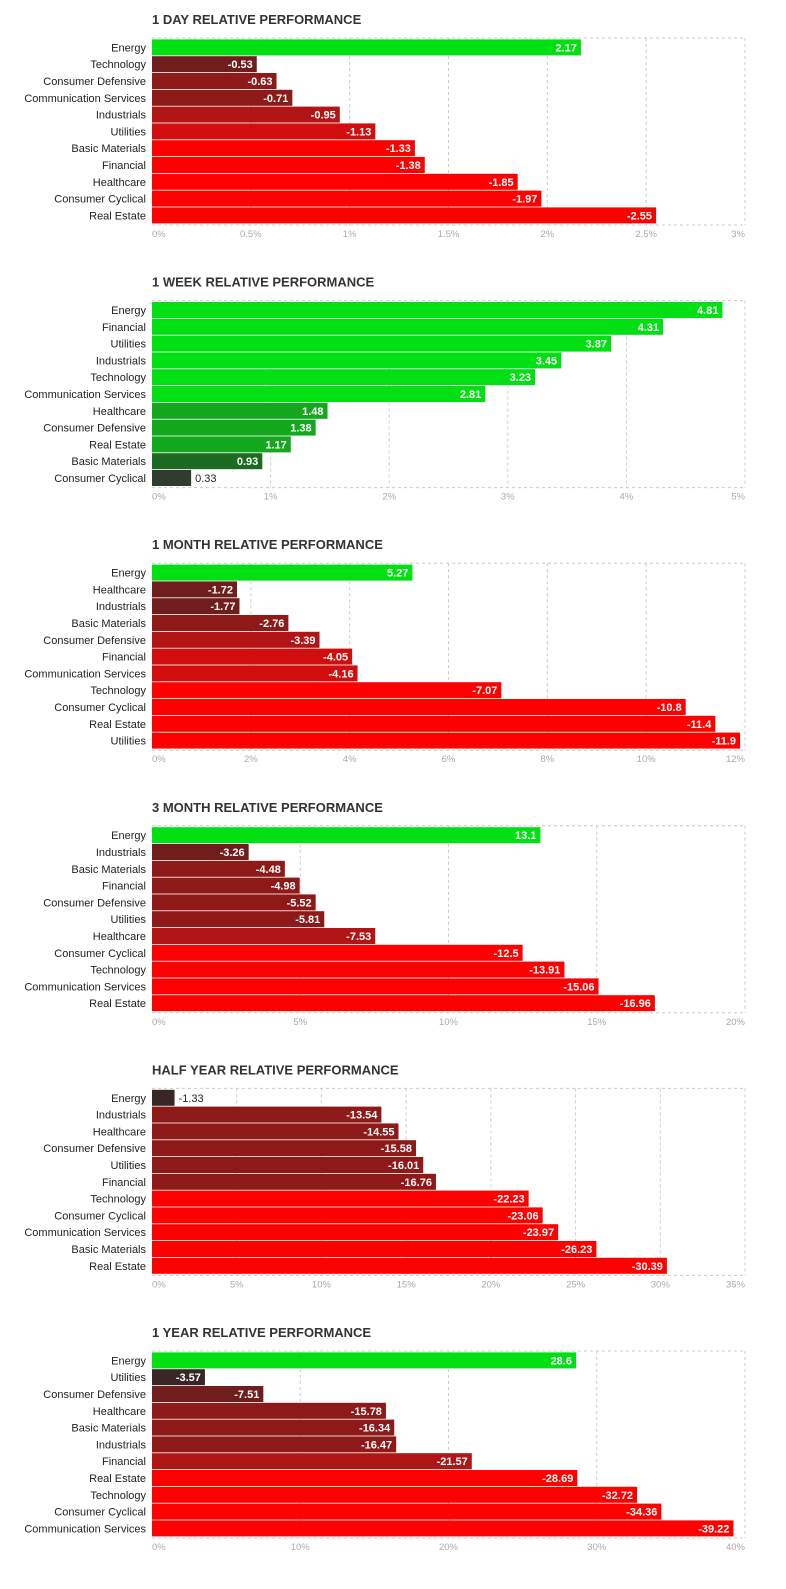 The height and width of the screenshot is (1589, 786). Describe the element at coordinates (403, 1003) in the screenshot. I see `bar-real-estate` at that location.